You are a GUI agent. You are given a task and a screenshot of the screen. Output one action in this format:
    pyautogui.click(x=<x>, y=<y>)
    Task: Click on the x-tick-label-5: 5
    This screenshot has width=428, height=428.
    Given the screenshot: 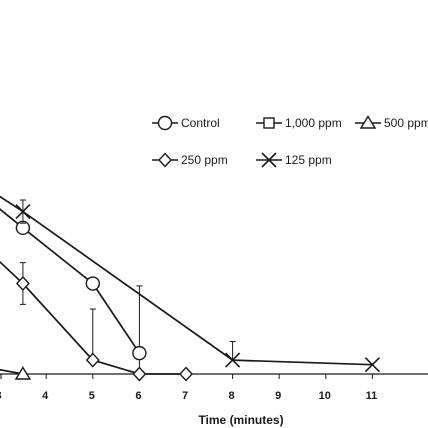 What is the action you would take?
    pyautogui.click(x=92, y=396)
    